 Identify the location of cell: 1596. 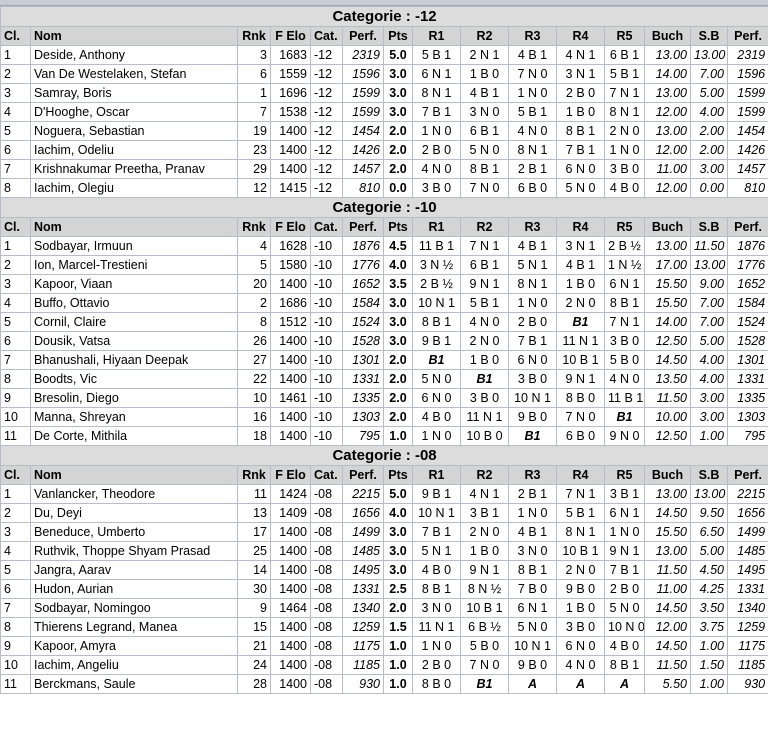
(747, 74).